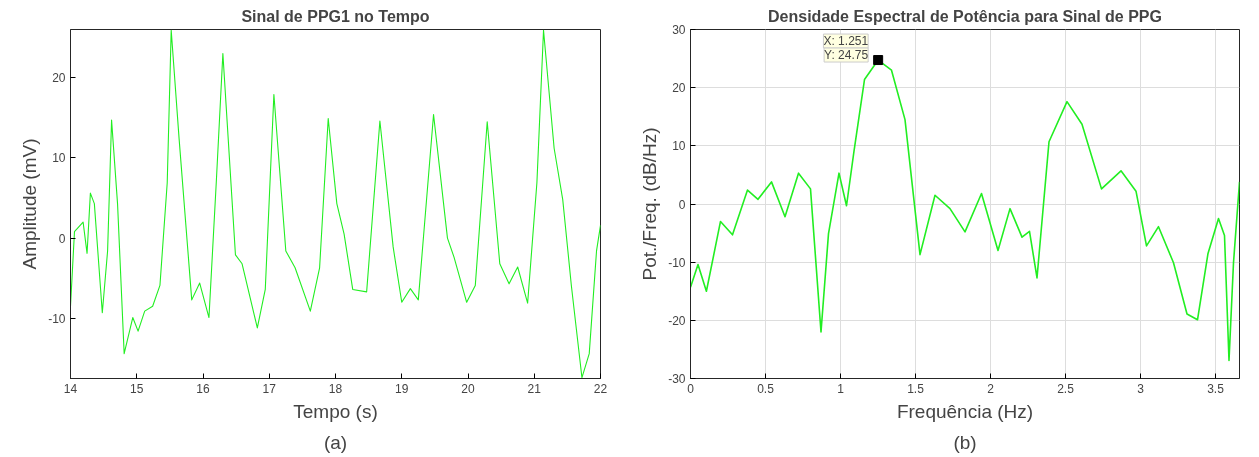 The height and width of the screenshot is (457, 1259). What do you see at coordinates (841, 388) in the screenshot?
I see `x-tick-label: 1` at bounding box center [841, 388].